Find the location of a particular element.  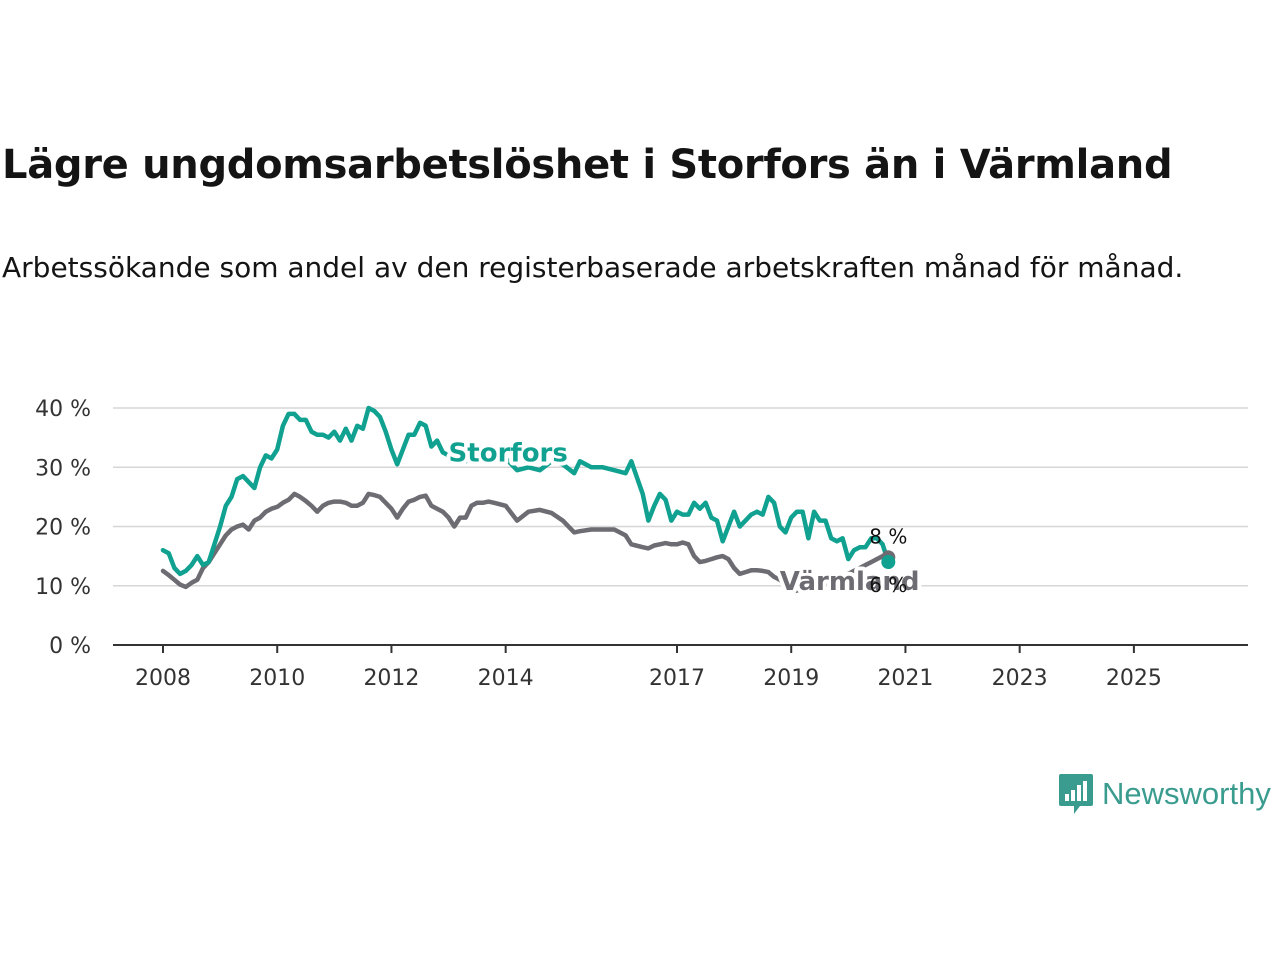

y-axis: 0 % 10 % 20 % 30 % 40 % is located at coordinates (63, 528).